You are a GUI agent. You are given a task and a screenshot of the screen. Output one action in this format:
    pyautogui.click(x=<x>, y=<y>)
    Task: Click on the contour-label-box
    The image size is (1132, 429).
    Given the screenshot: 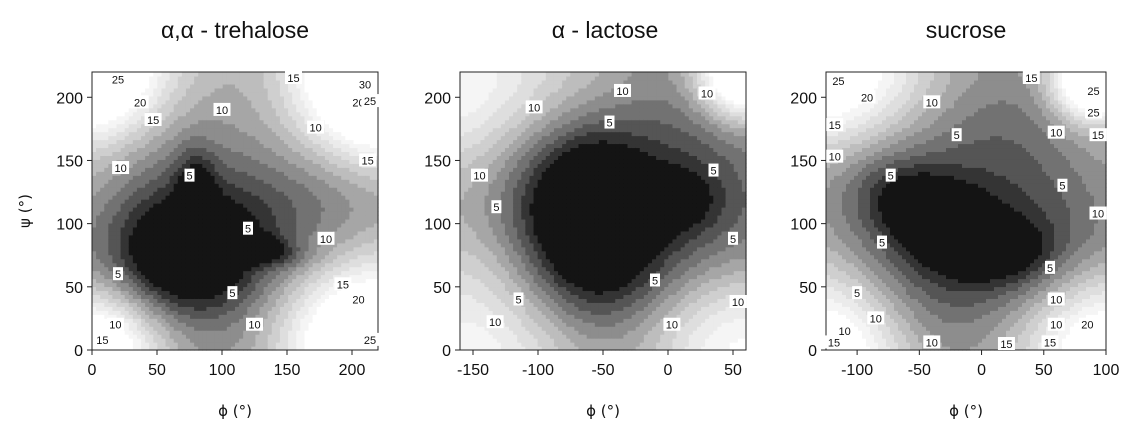 What is the action you would take?
    pyautogui.click(x=293, y=77)
    